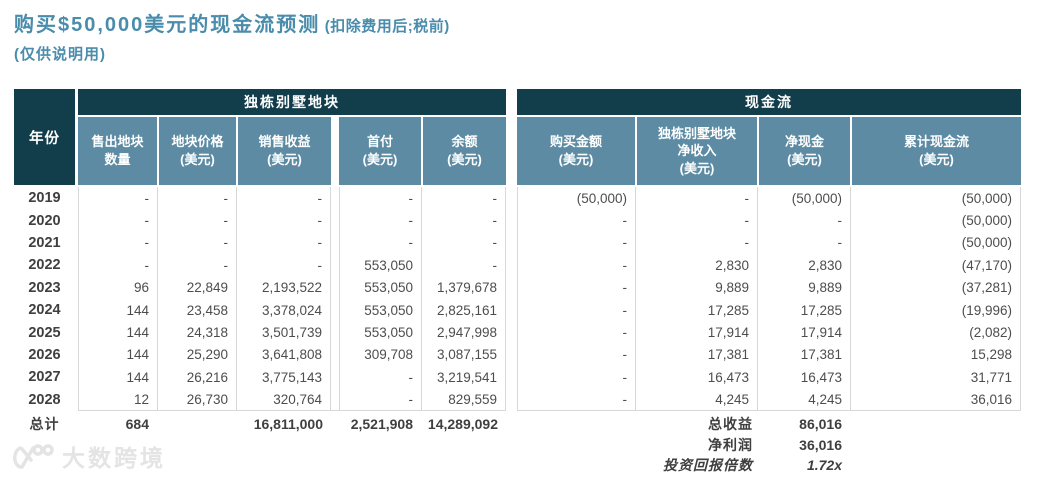 The width and height of the screenshot is (1044, 477). Describe the element at coordinates (283, 310) in the screenshot. I see `cell-sales-proceeds: 3,378,024` at that location.